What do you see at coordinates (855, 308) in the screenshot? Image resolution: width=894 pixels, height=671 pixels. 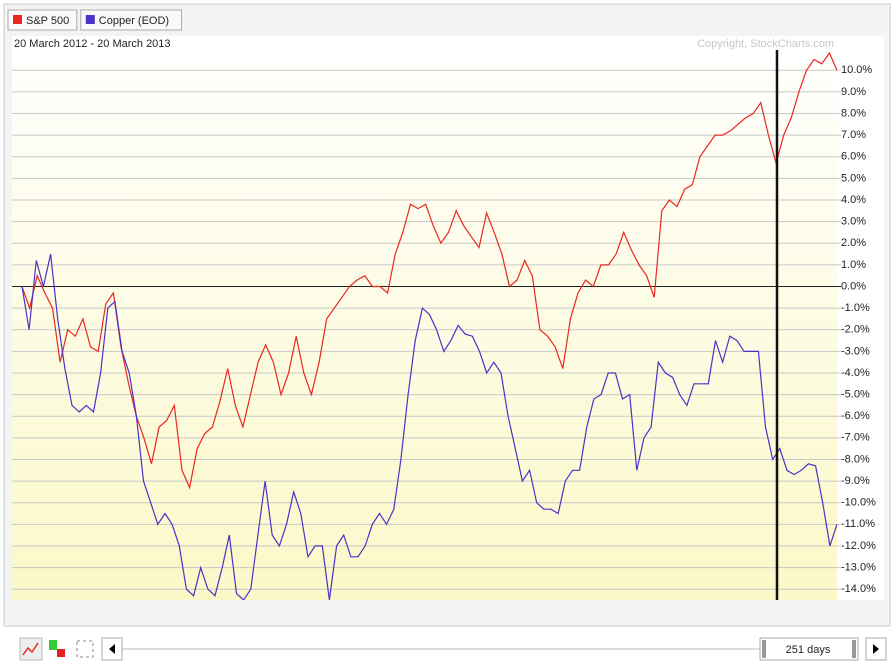 I see `y-tick-label: -1.0%` at bounding box center [855, 308].